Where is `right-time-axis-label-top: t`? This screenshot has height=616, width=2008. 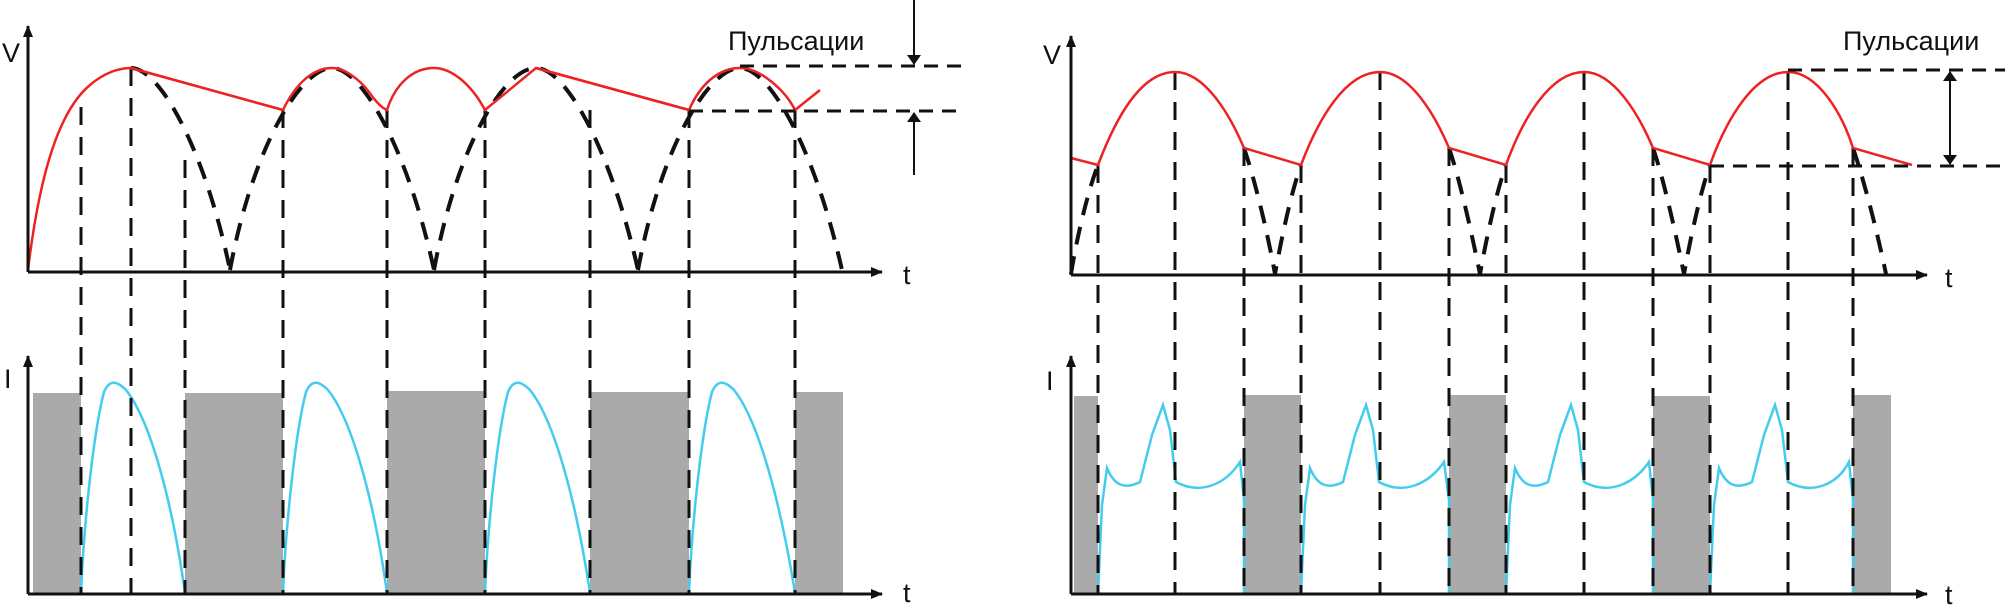
right-time-axis-label-top: t is located at coordinates (1949, 278).